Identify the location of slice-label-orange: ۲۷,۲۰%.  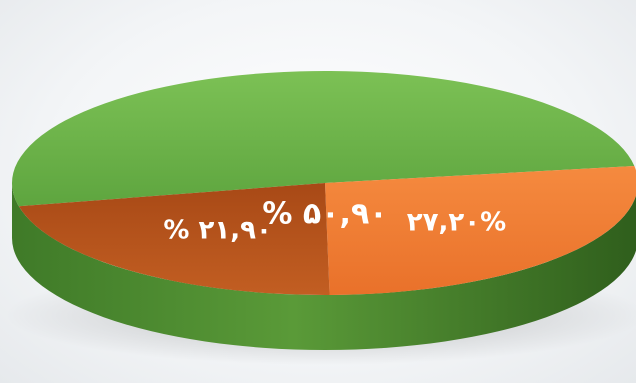
(456, 222).